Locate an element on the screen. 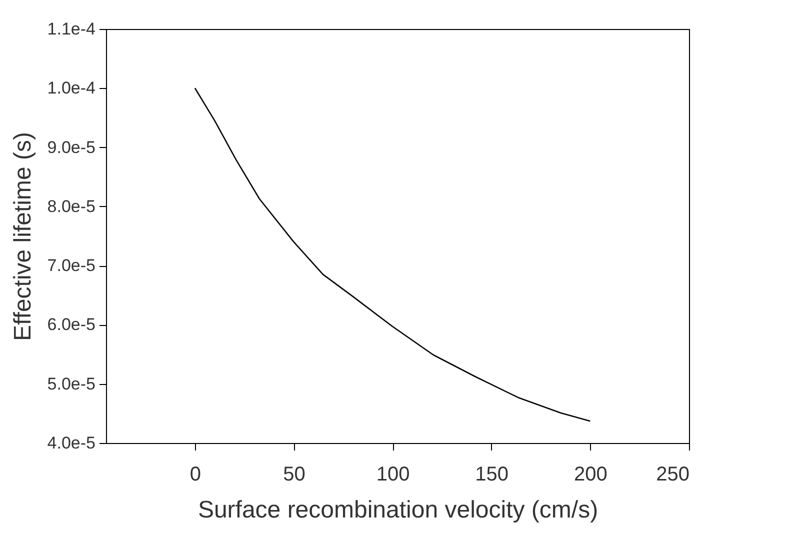 Image resolution: width=791 pixels, height=550 pixels. y-tick-label: 5.0e-5 is located at coordinates (71, 384).